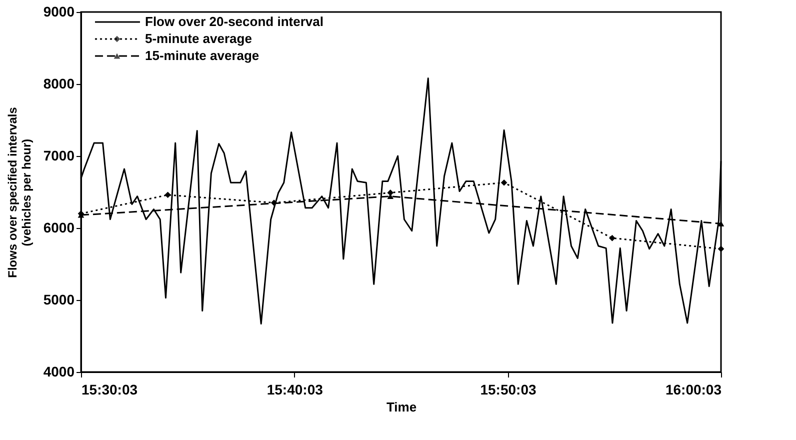 The height and width of the screenshot is (440, 796). What do you see at coordinates (295, 390) in the screenshot?
I see `x-tick-label: 15:40:03` at bounding box center [295, 390].